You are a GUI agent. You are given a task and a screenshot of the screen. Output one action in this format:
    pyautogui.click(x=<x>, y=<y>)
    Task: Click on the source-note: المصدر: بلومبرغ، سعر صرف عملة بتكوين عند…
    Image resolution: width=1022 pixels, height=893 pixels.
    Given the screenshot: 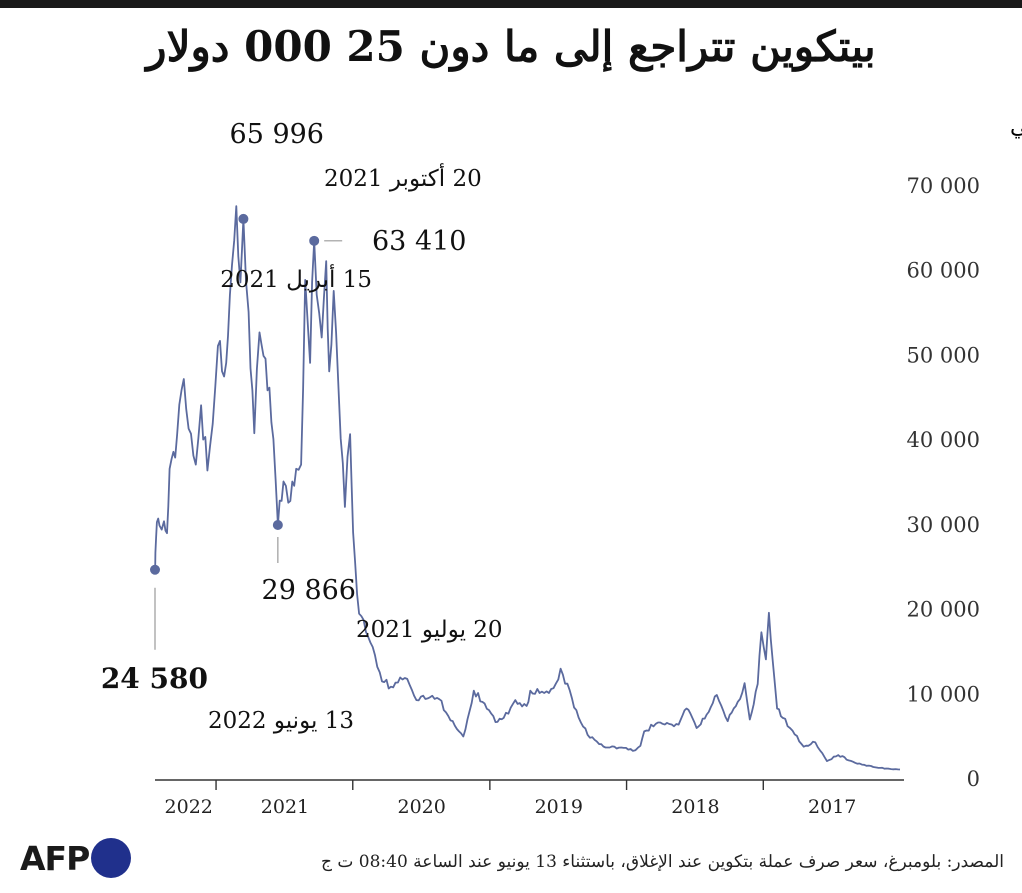 What is the action you would take?
    pyautogui.click(x=662, y=862)
    